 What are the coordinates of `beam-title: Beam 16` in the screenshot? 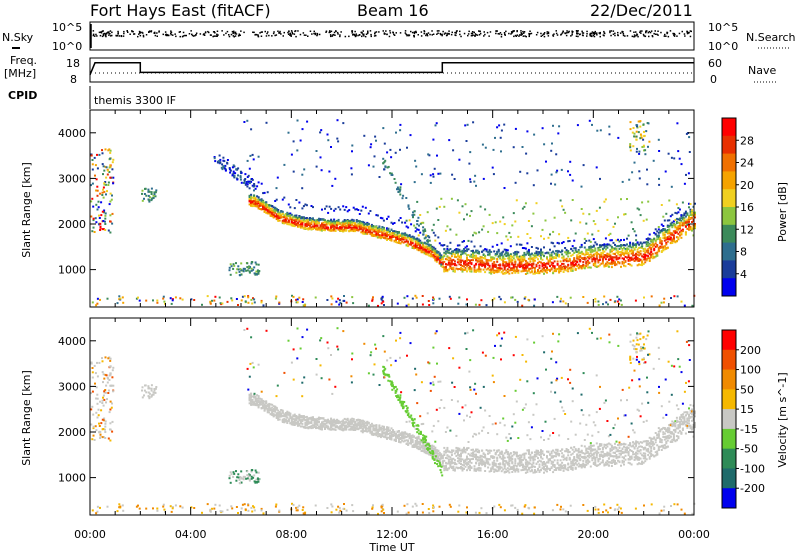 It's located at (393, 10).